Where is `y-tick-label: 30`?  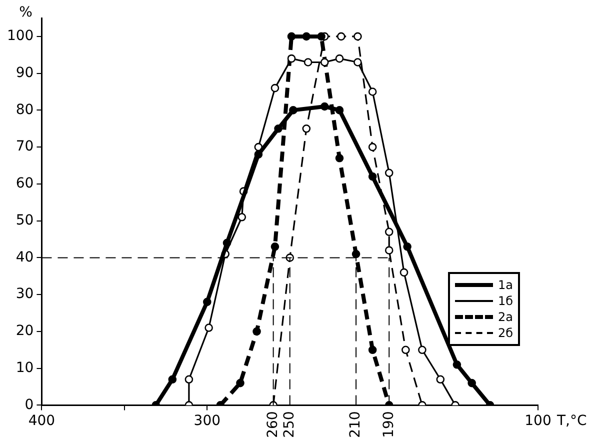 y-tick-label: 30 is located at coordinates (25, 294).